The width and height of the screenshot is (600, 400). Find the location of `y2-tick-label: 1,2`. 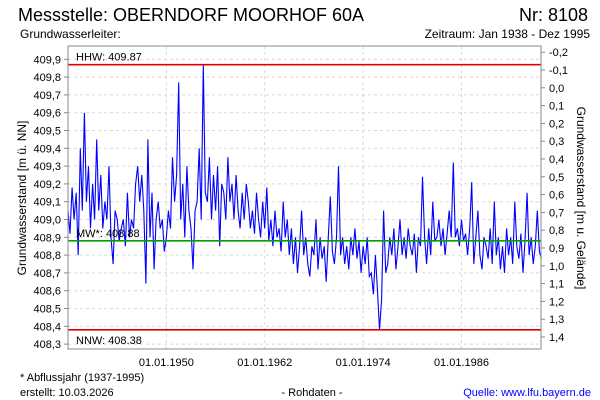

y2-tick-label: 1,2 is located at coordinates (556, 302).